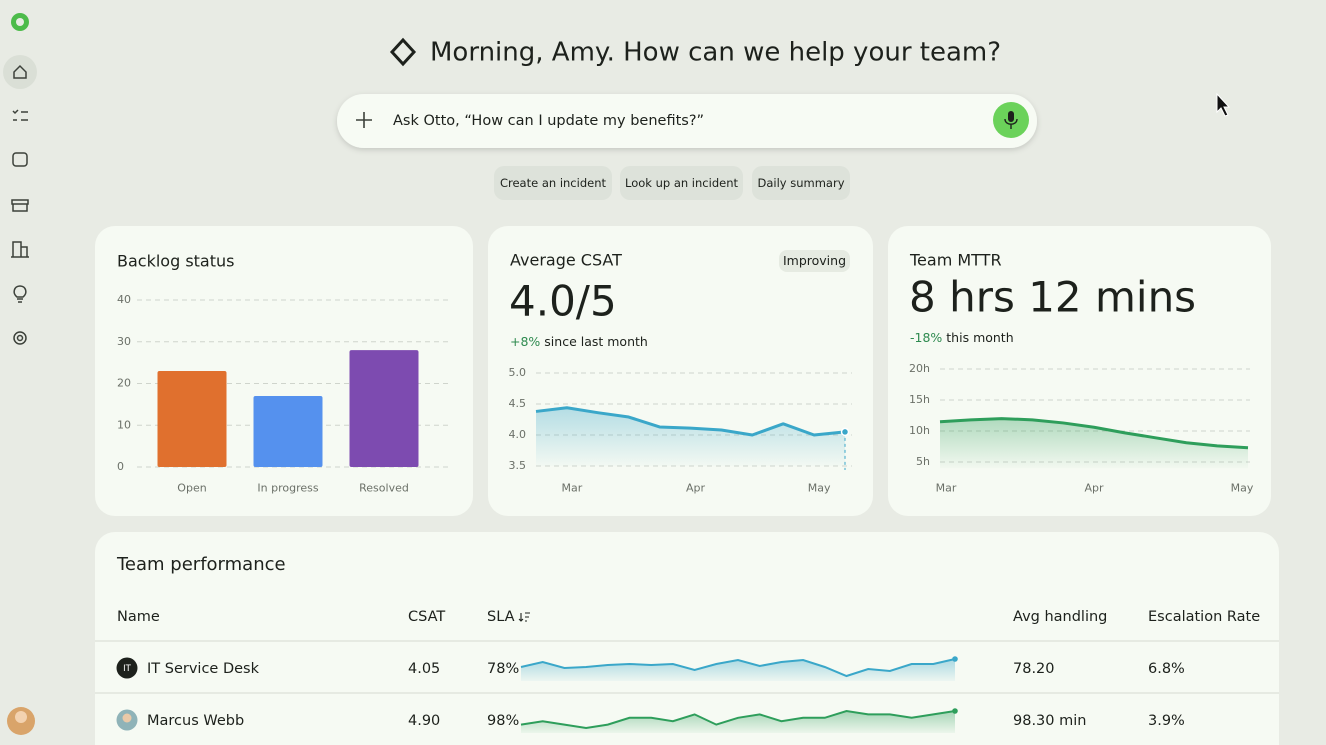  What do you see at coordinates (20, 22) in the screenshot?
I see `logo-hole` at bounding box center [20, 22].